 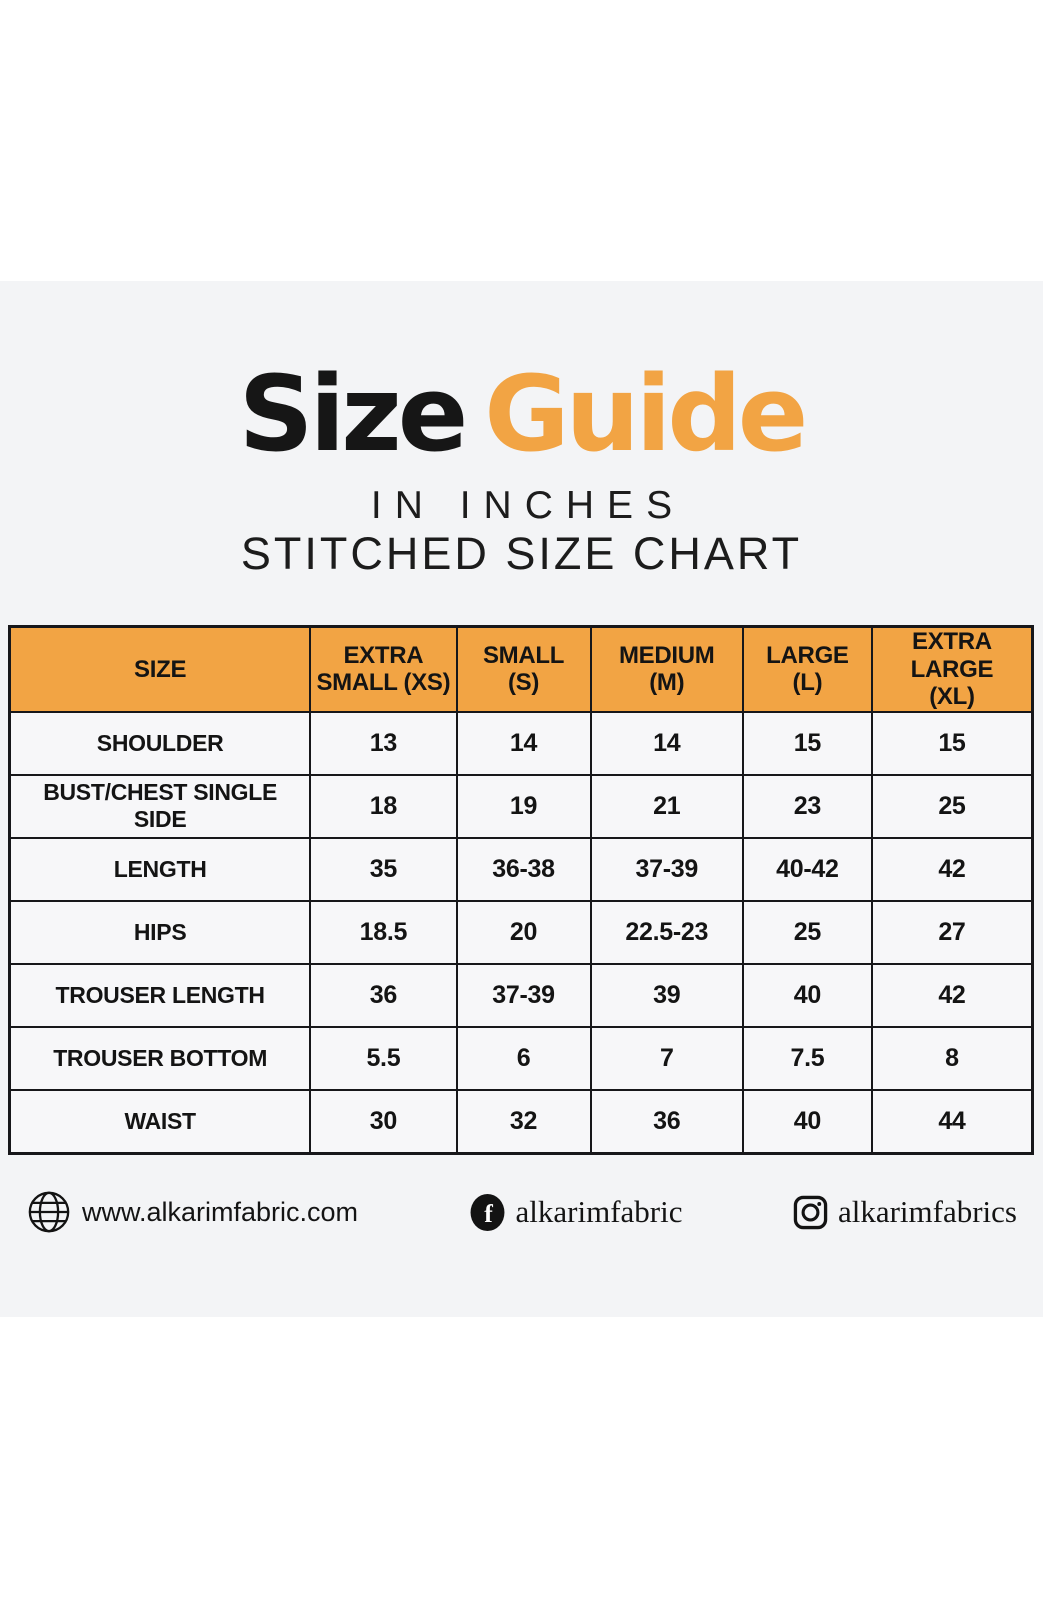 I want to click on col-header-size: SIZE, so click(x=160, y=669).